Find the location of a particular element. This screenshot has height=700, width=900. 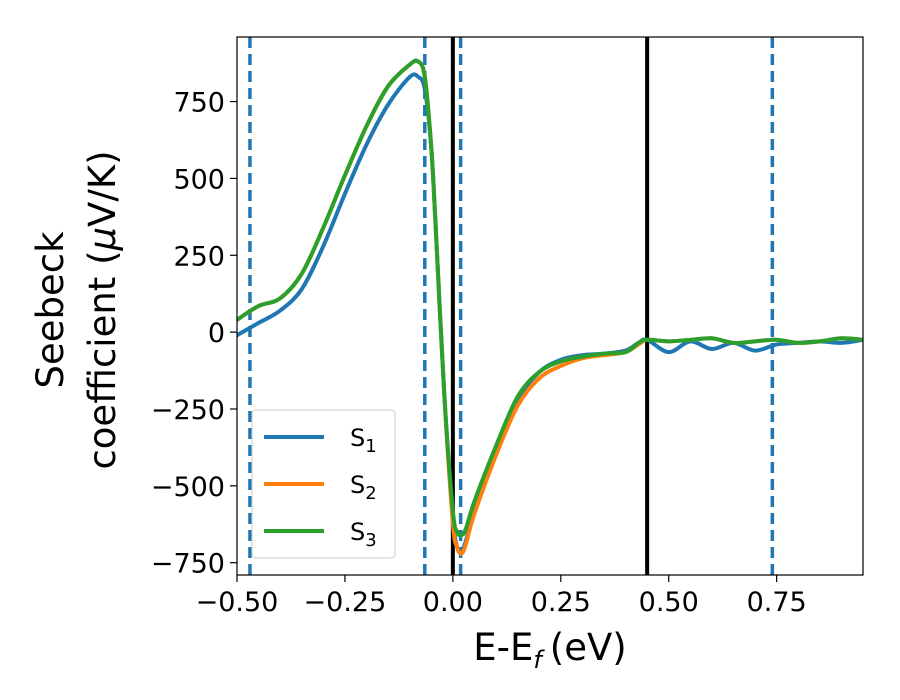

legend-label-s2: S2 is located at coordinates (363, 487).